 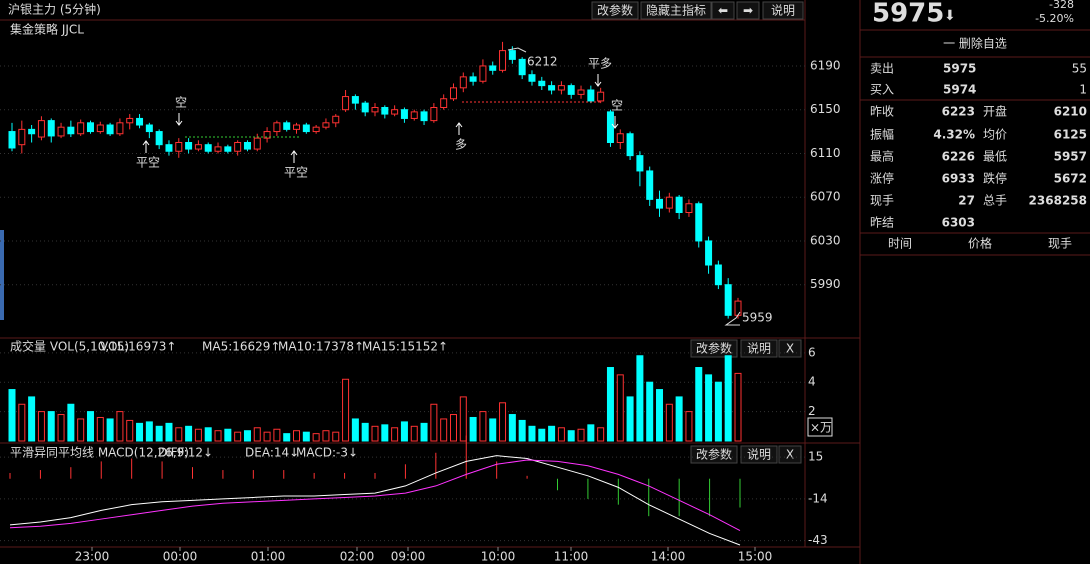 What do you see at coordinates (882, 156) in the screenshot?
I see `label: 最高` at bounding box center [882, 156].